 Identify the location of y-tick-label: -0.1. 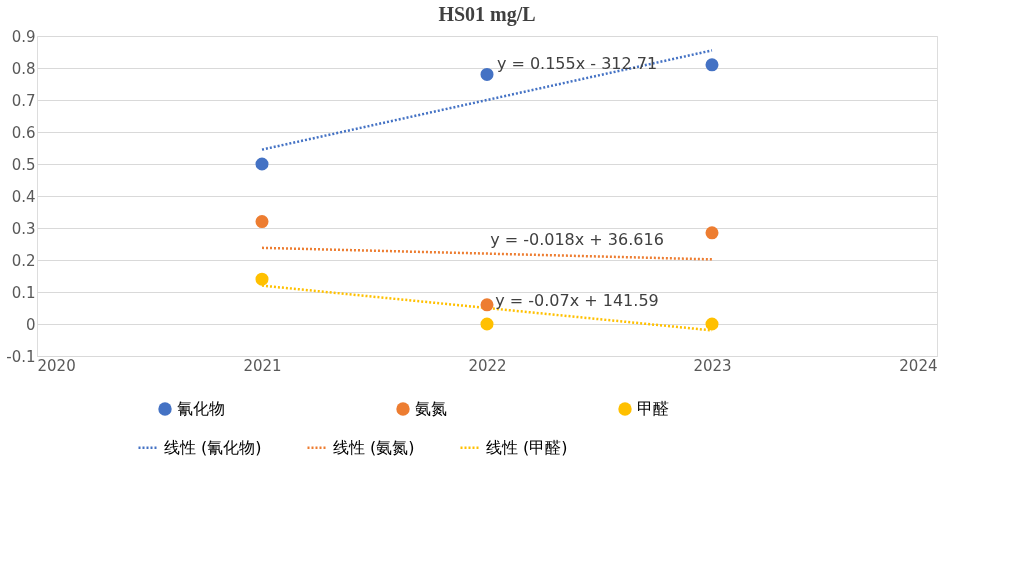
(21, 356).